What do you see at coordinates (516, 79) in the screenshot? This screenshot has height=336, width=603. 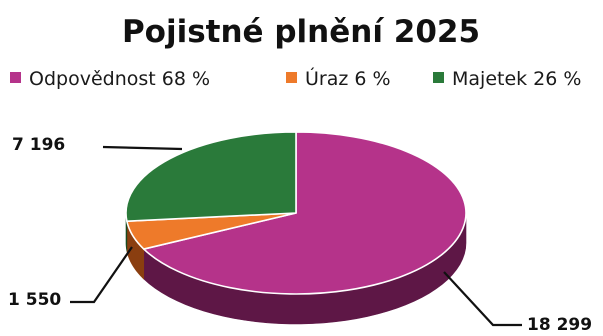 I see `legend-label-majetek: Majetek 26 %` at bounding box center [516, 79].